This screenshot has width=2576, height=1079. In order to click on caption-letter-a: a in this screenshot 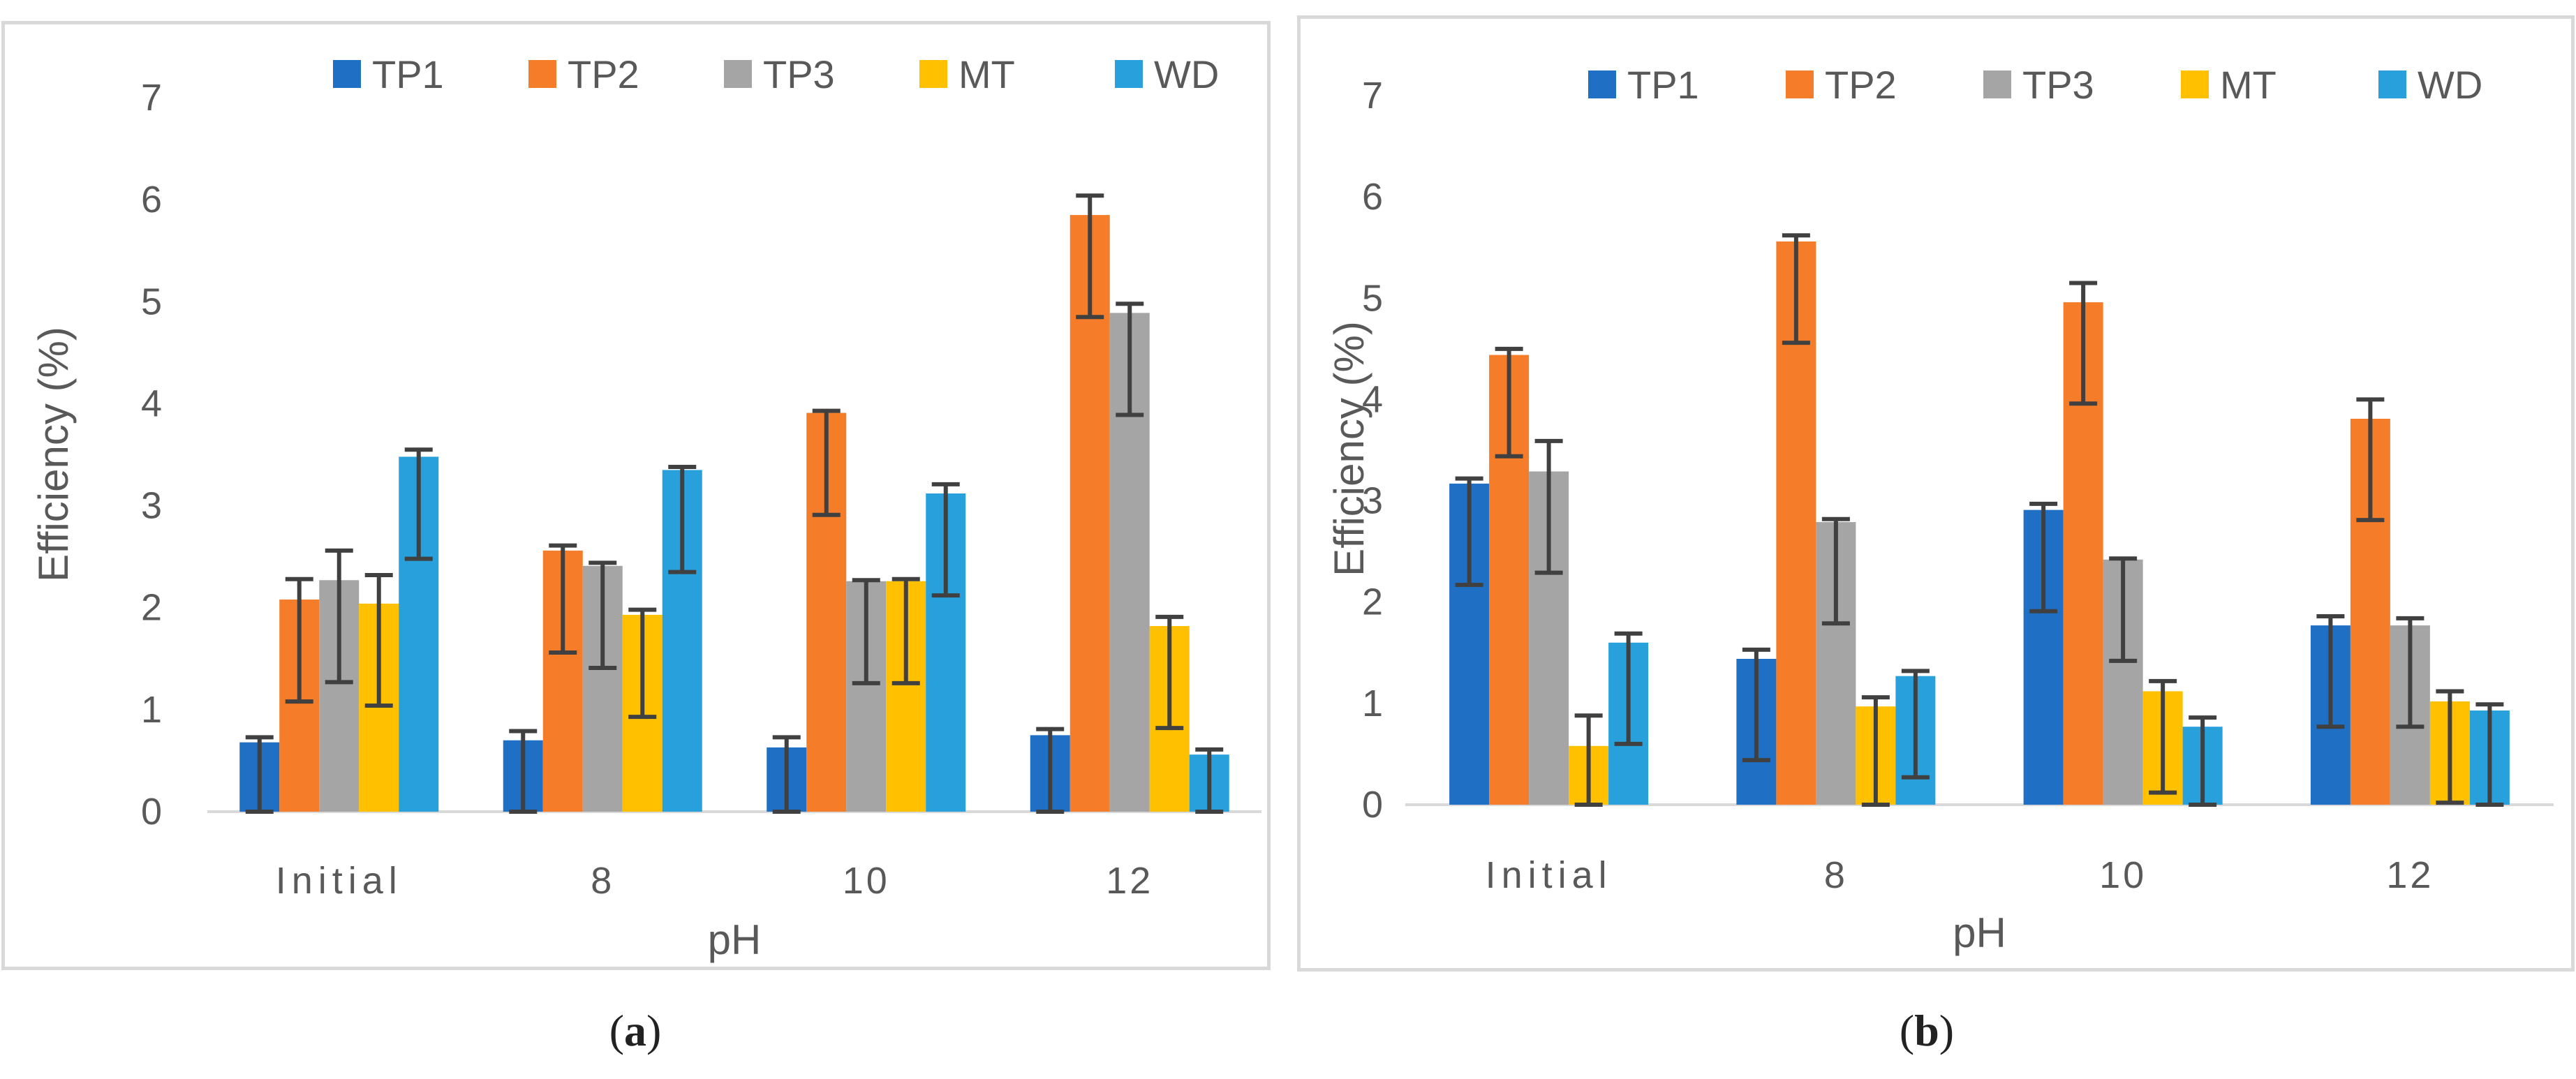, I will do `click(635, 1030)`.